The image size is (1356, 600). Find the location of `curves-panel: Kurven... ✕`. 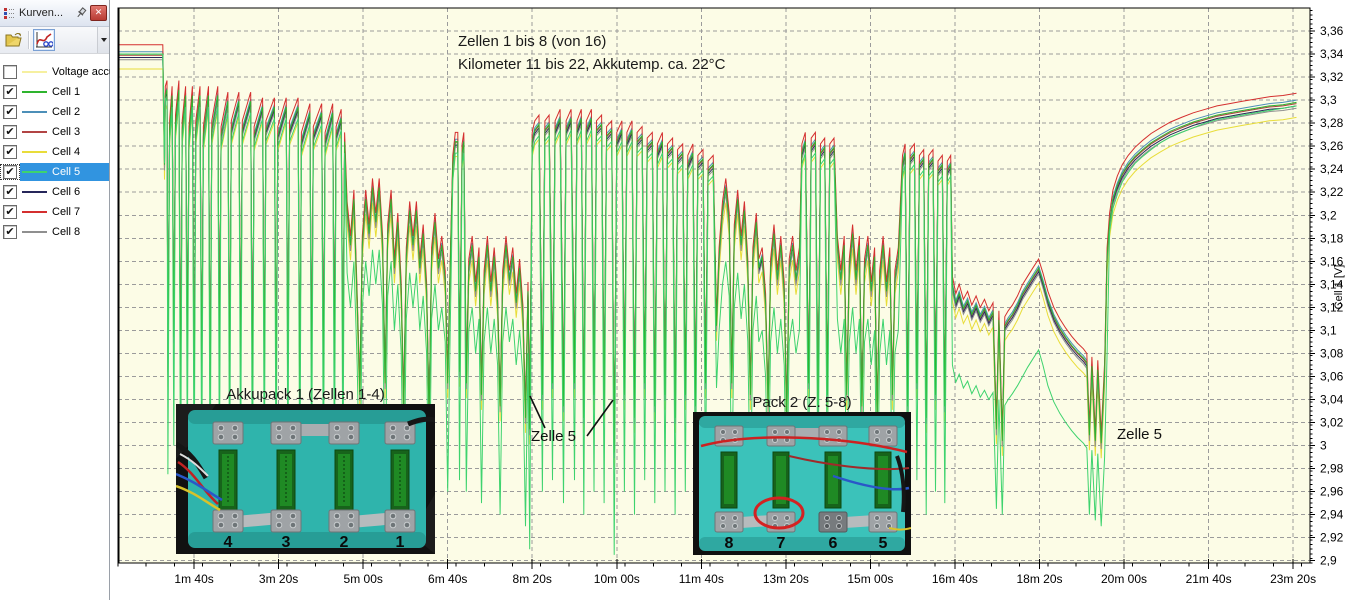

curves-panel: Kurven... ✕ is located at coordinates (57, 300).